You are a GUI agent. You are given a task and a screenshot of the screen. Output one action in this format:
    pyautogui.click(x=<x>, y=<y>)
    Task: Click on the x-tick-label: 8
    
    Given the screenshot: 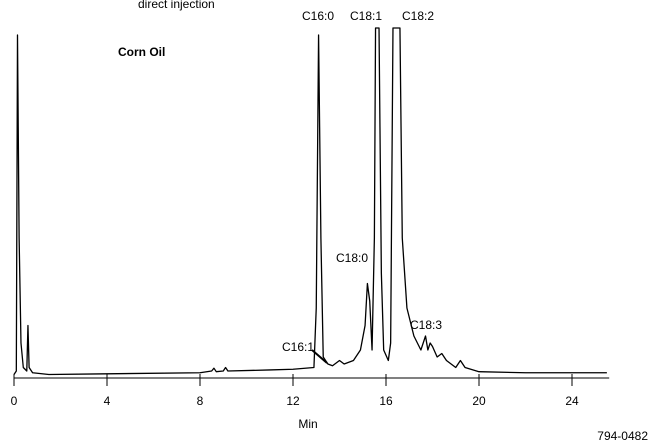 What is the action you would take?
    pyautogui.click(x=200, y=401)
    